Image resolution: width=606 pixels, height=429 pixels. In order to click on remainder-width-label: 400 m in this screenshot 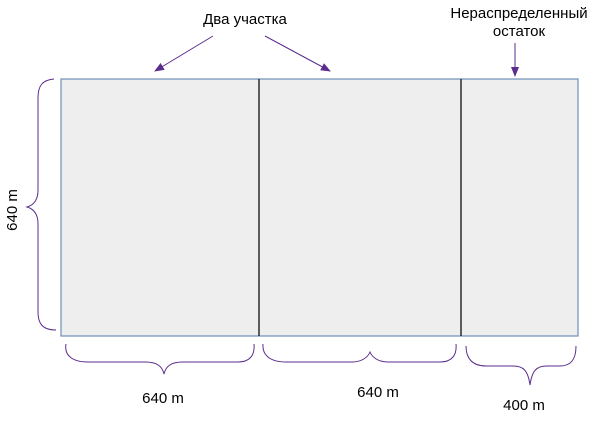, I will do `click(524, 405)`.